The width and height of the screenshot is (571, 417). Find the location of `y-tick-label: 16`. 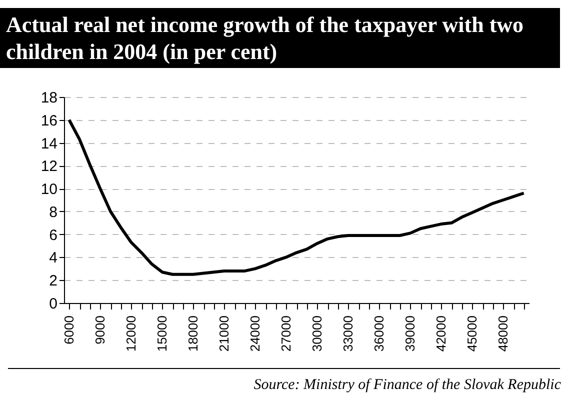

y-tick-label: 16 is located at coordinates (49, 121).